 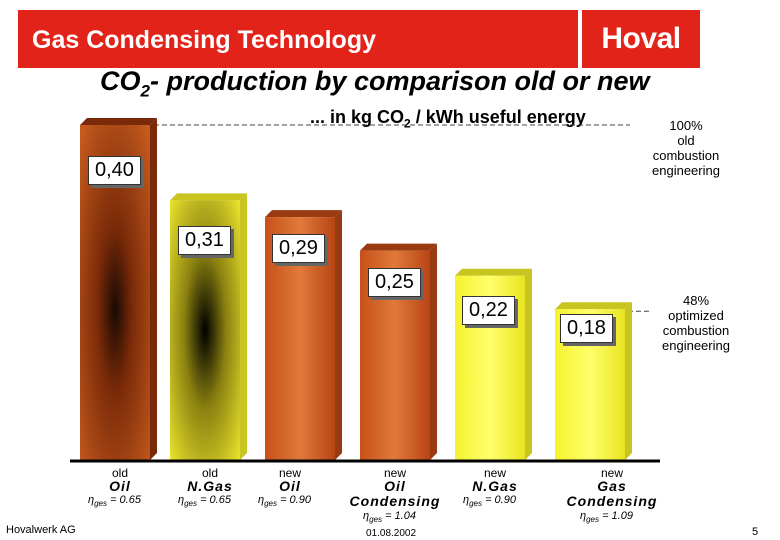 What do you see at coordinates (488, 310) in the screenshot?
I see `value-label: 0,22` at bounding box center [488, 310].